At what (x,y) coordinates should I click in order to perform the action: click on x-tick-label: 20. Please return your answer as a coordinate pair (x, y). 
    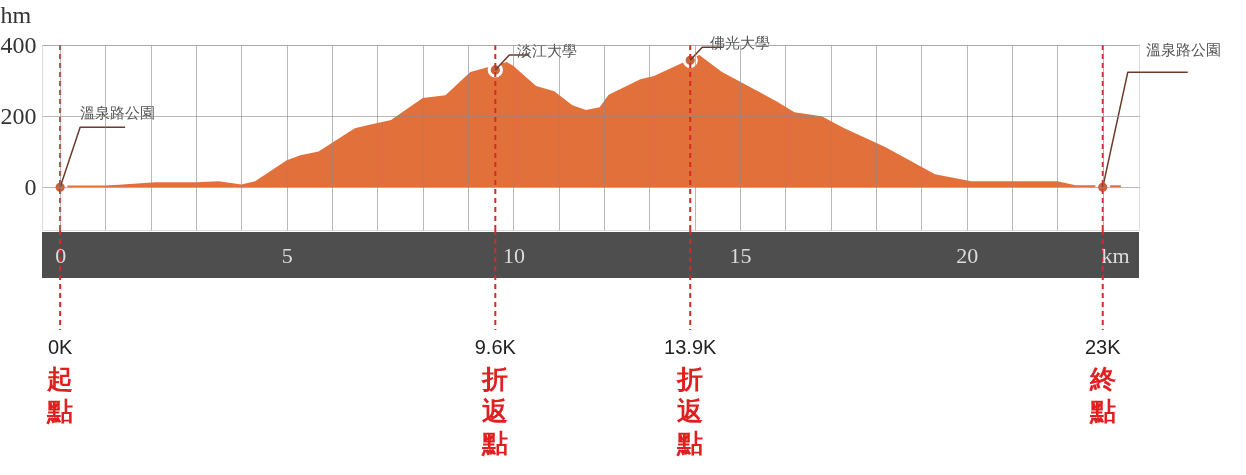
    Looking at the image, I should click on (967, 255).